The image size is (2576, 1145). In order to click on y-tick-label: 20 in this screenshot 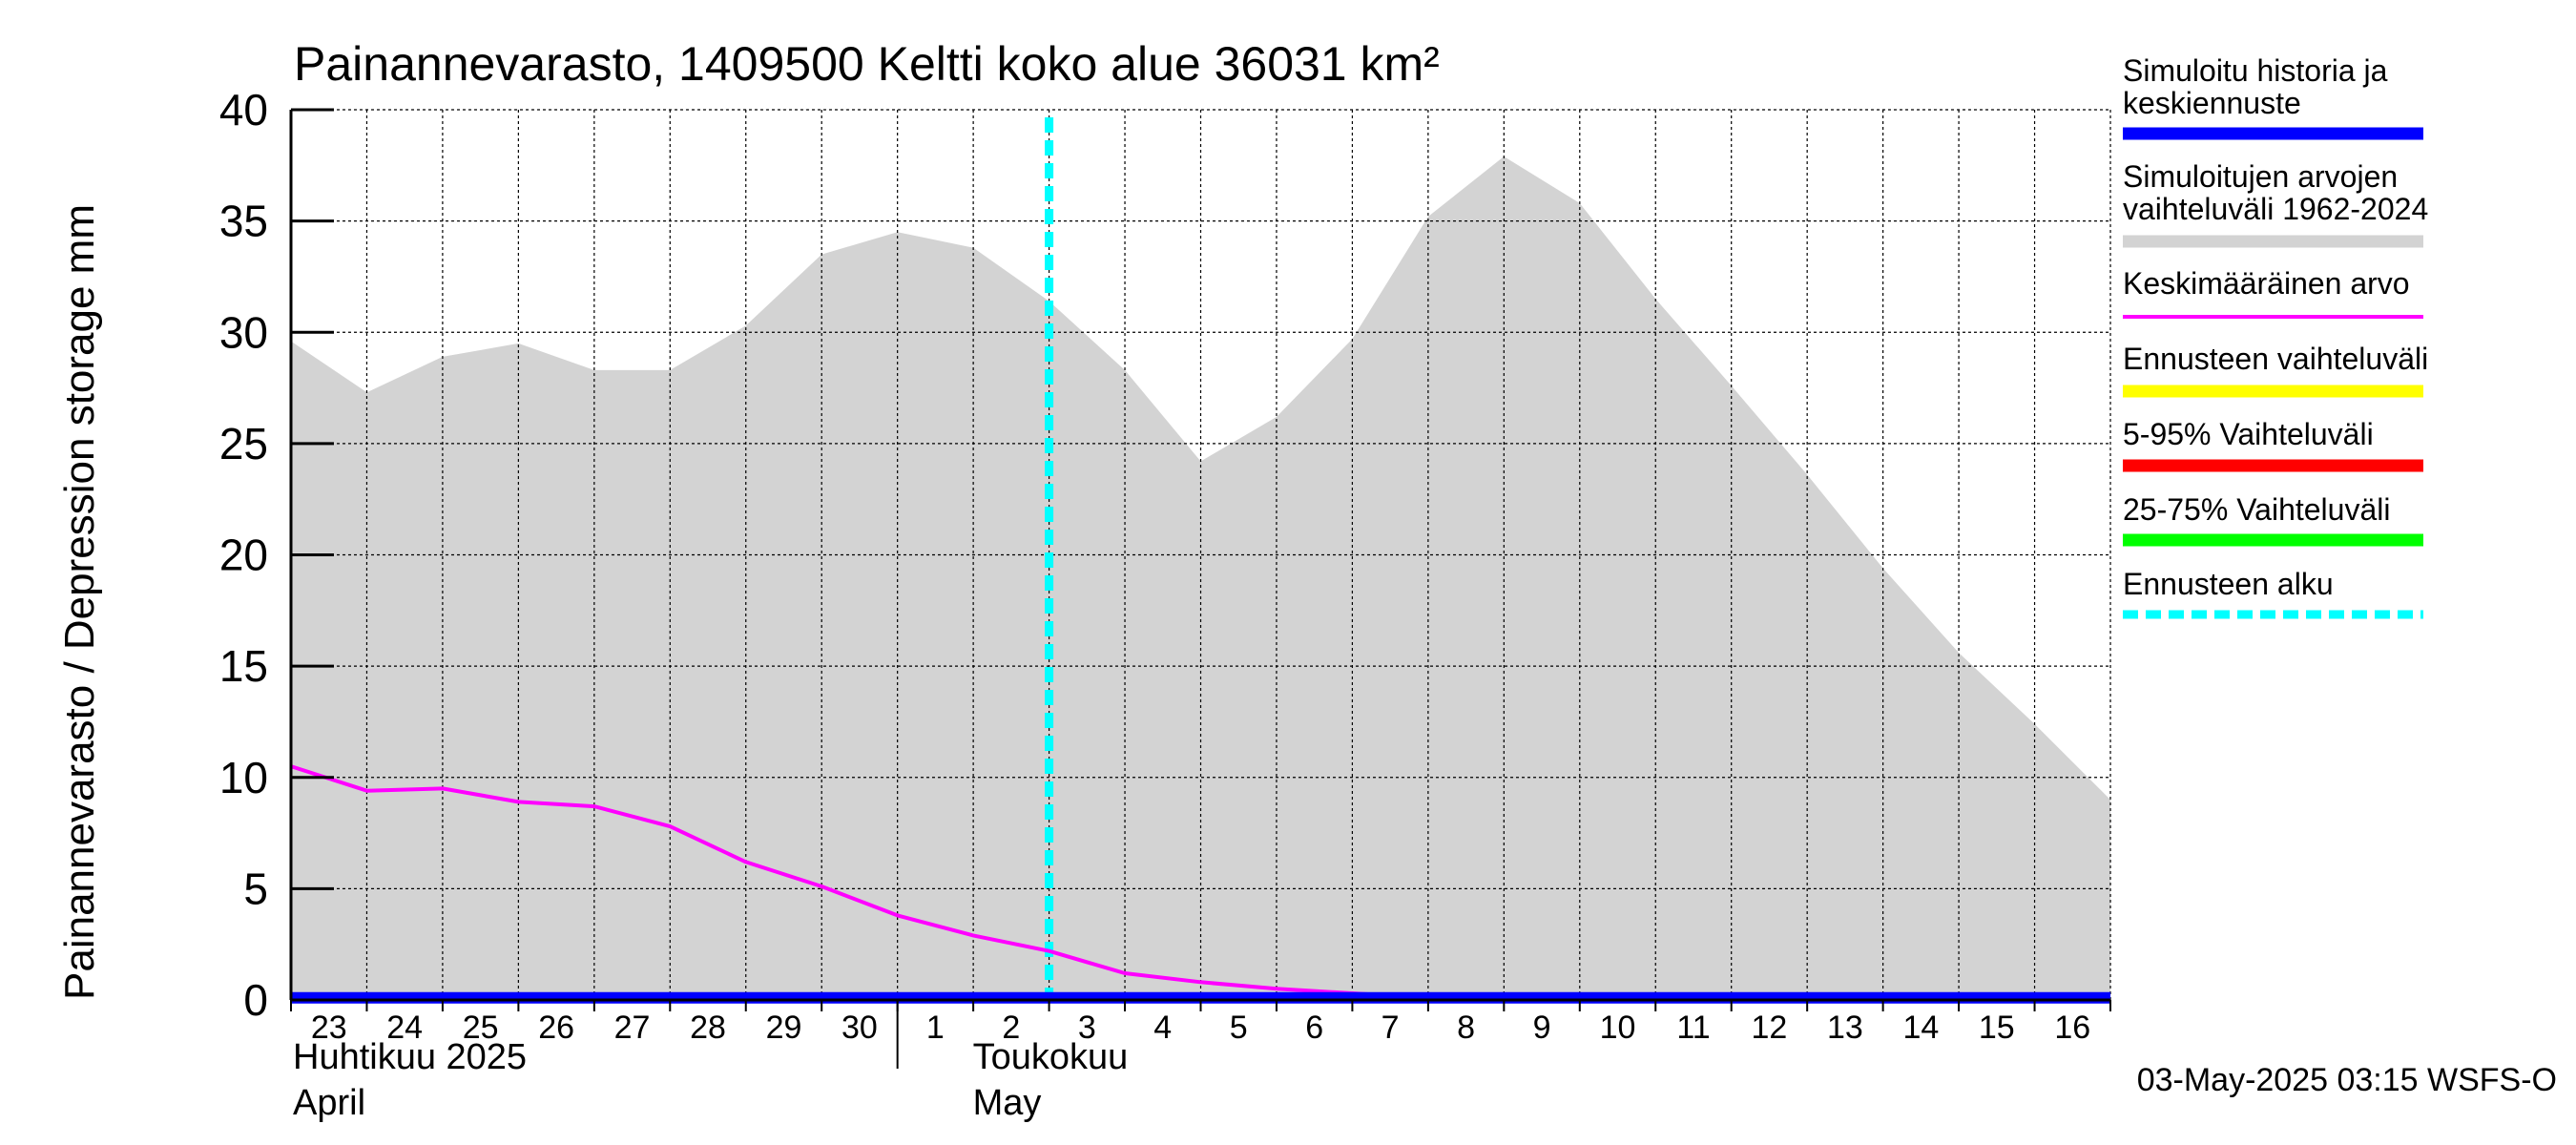, I will do `click(243, 555)`.